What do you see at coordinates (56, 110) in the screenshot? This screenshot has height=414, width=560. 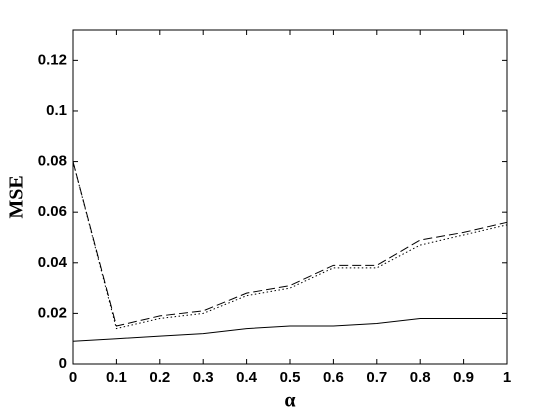 I see `y-tick-label: 0.1` at bounding box center [56, 110].